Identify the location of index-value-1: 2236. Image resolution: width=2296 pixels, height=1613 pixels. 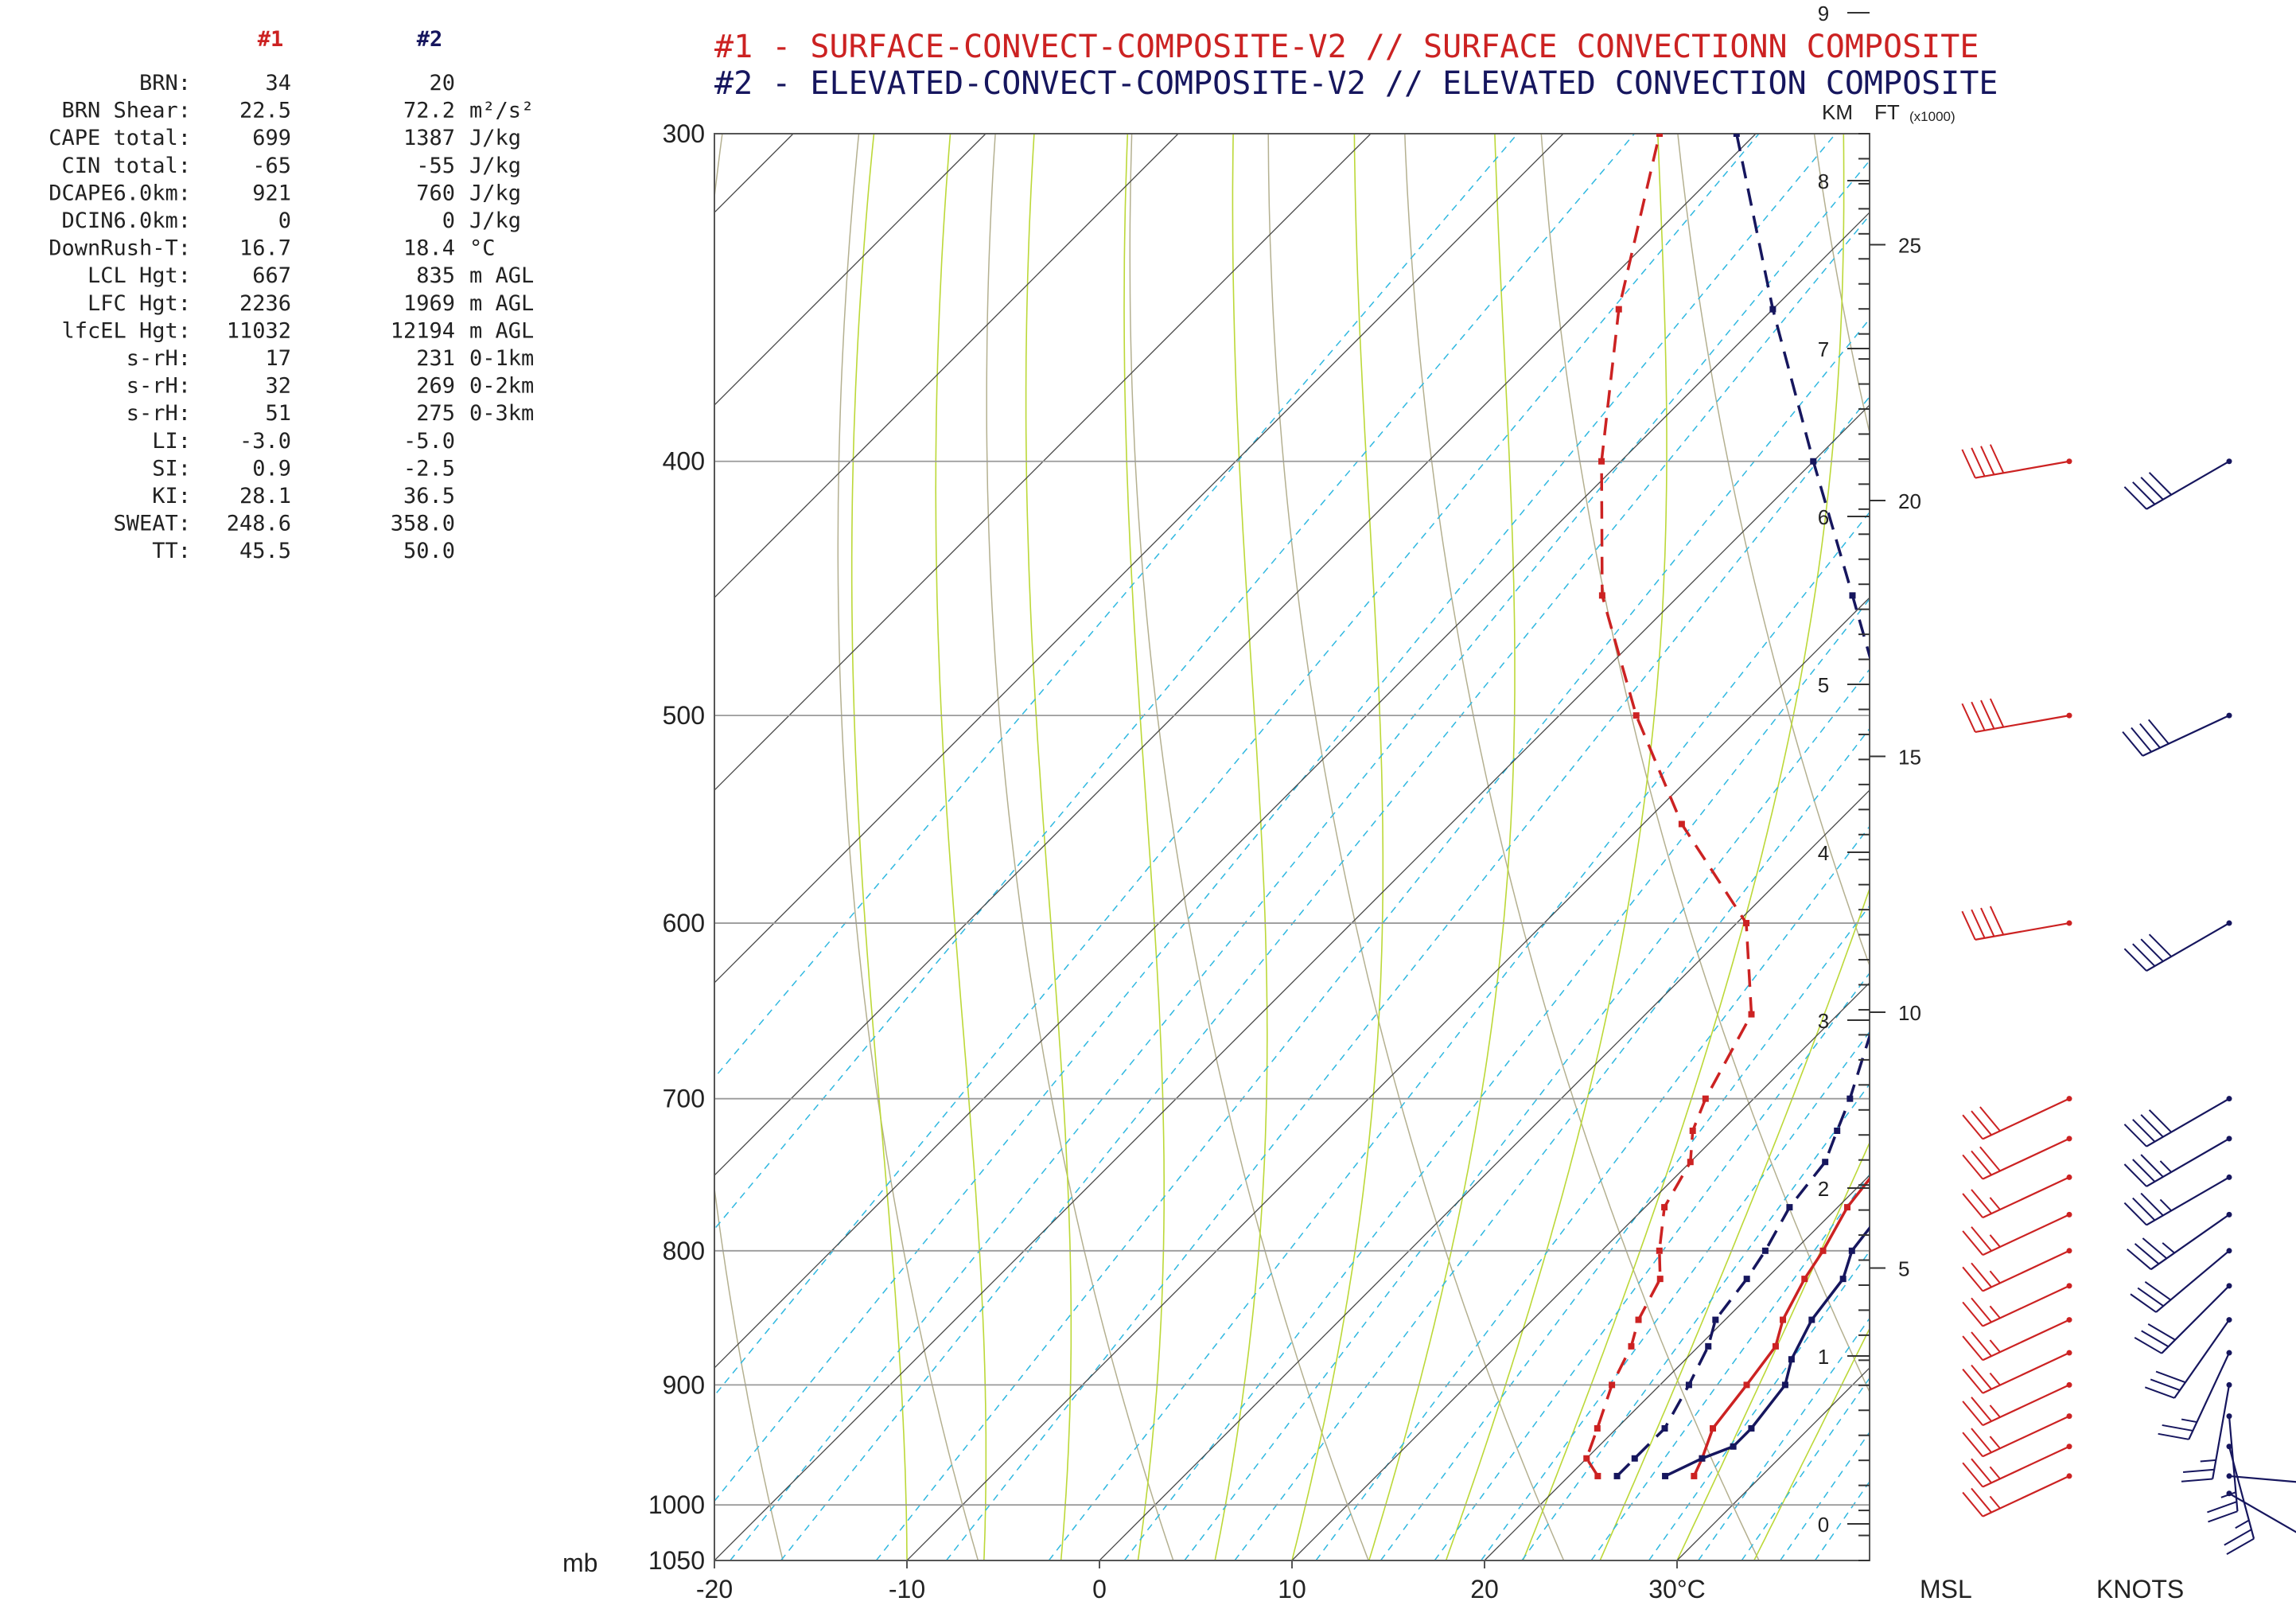
(265, 303).